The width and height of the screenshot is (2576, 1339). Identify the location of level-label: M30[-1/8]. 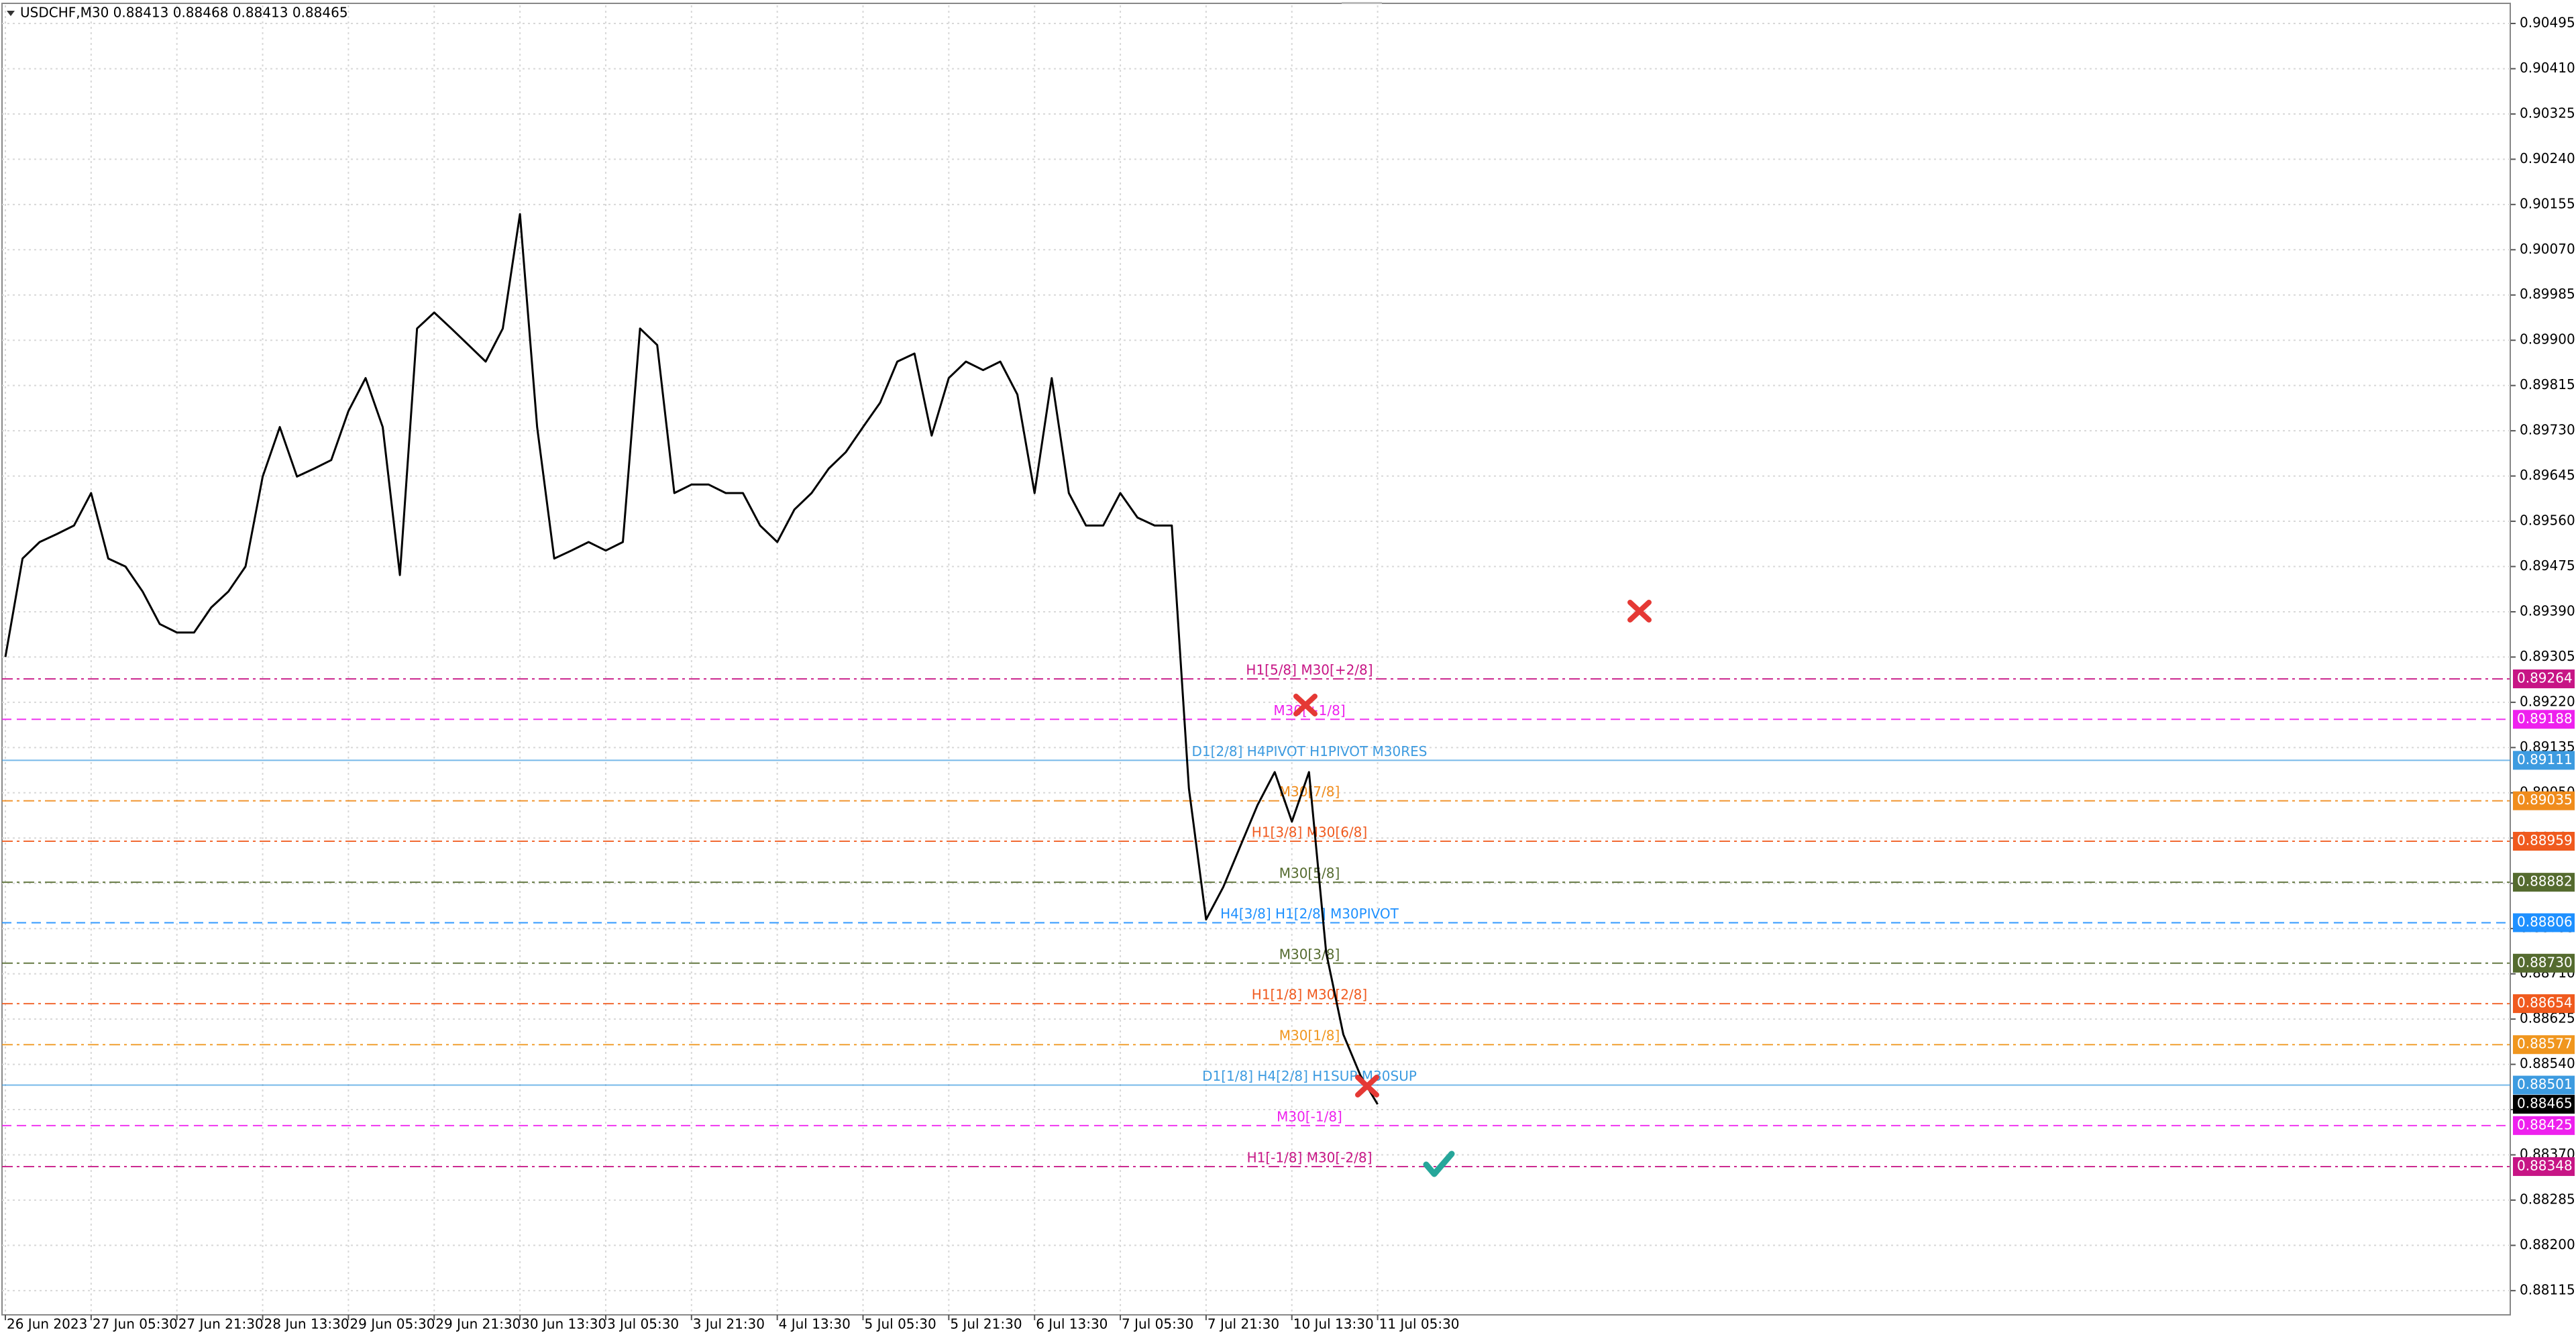
(1309, 1116).